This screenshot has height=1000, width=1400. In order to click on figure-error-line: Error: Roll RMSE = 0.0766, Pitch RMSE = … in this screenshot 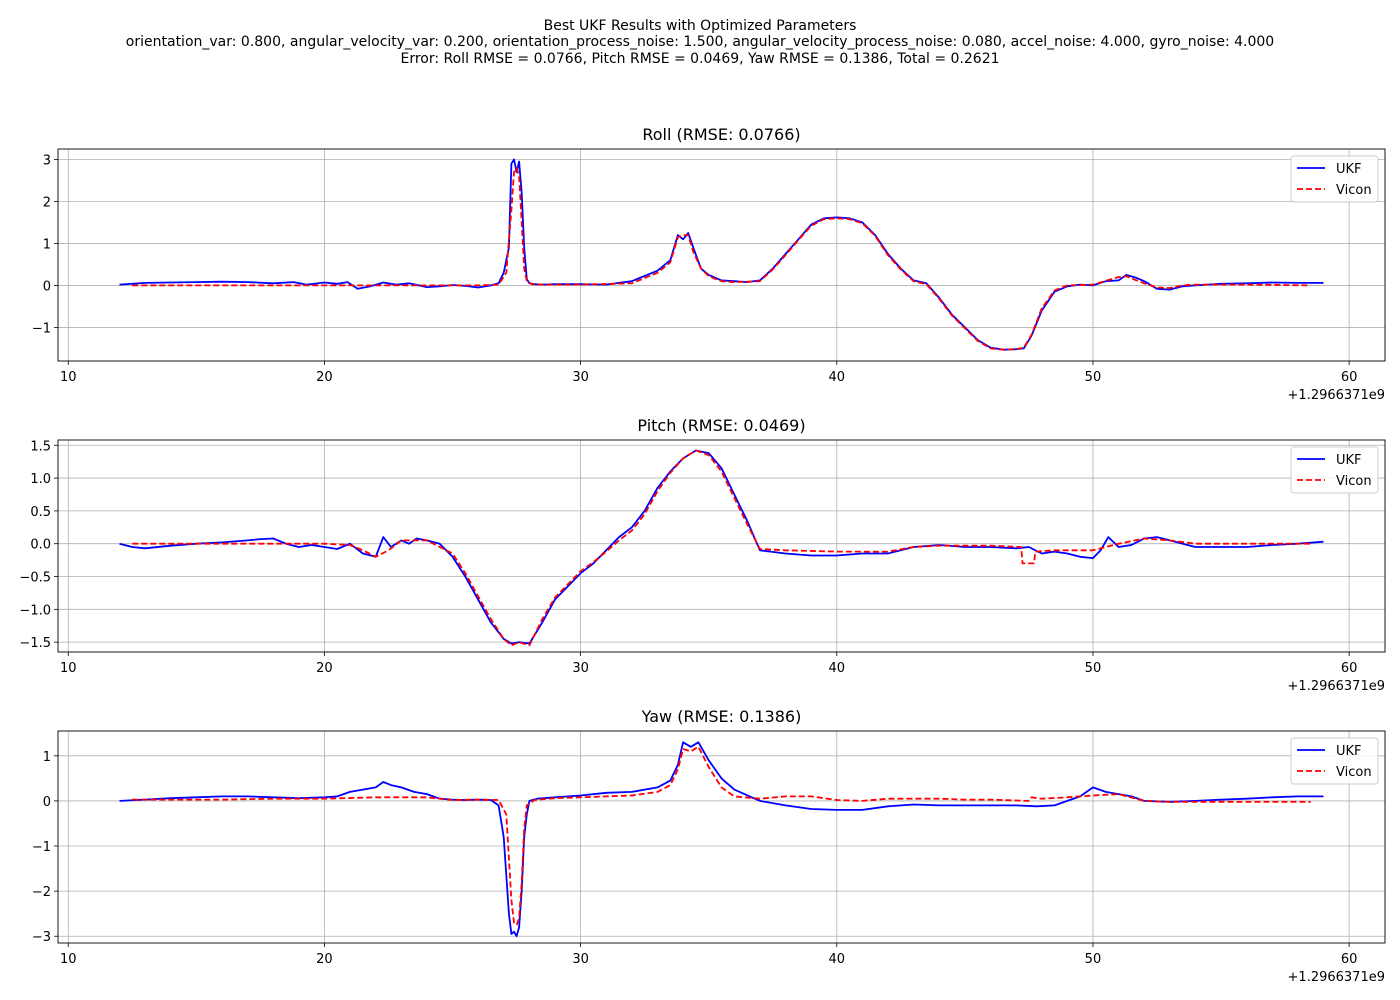, I will do `click(700, 59)`.